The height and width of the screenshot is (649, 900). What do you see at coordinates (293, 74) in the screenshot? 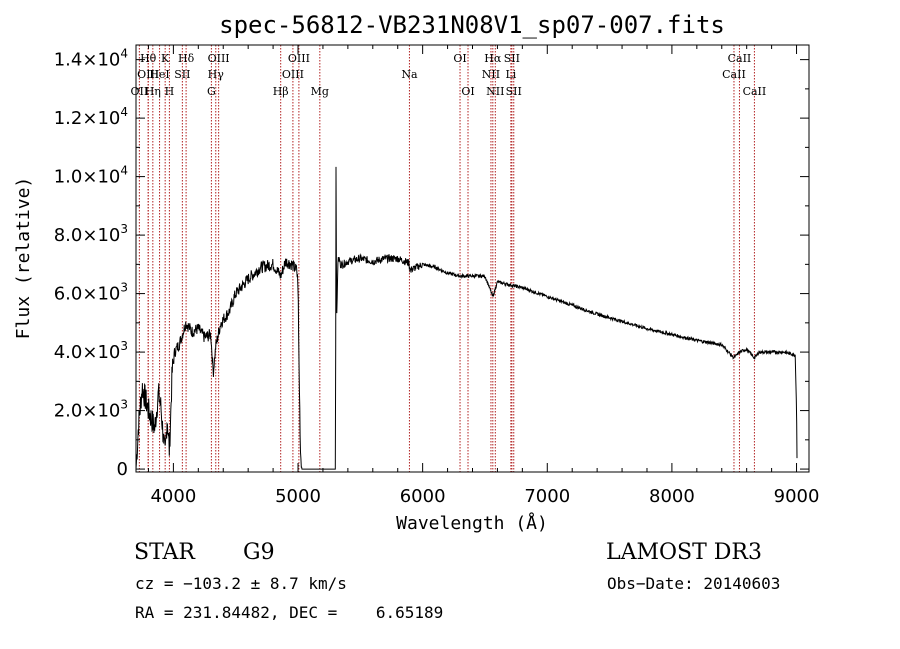
I see `line-label-13: OIII` at bounding box center [293, 74].